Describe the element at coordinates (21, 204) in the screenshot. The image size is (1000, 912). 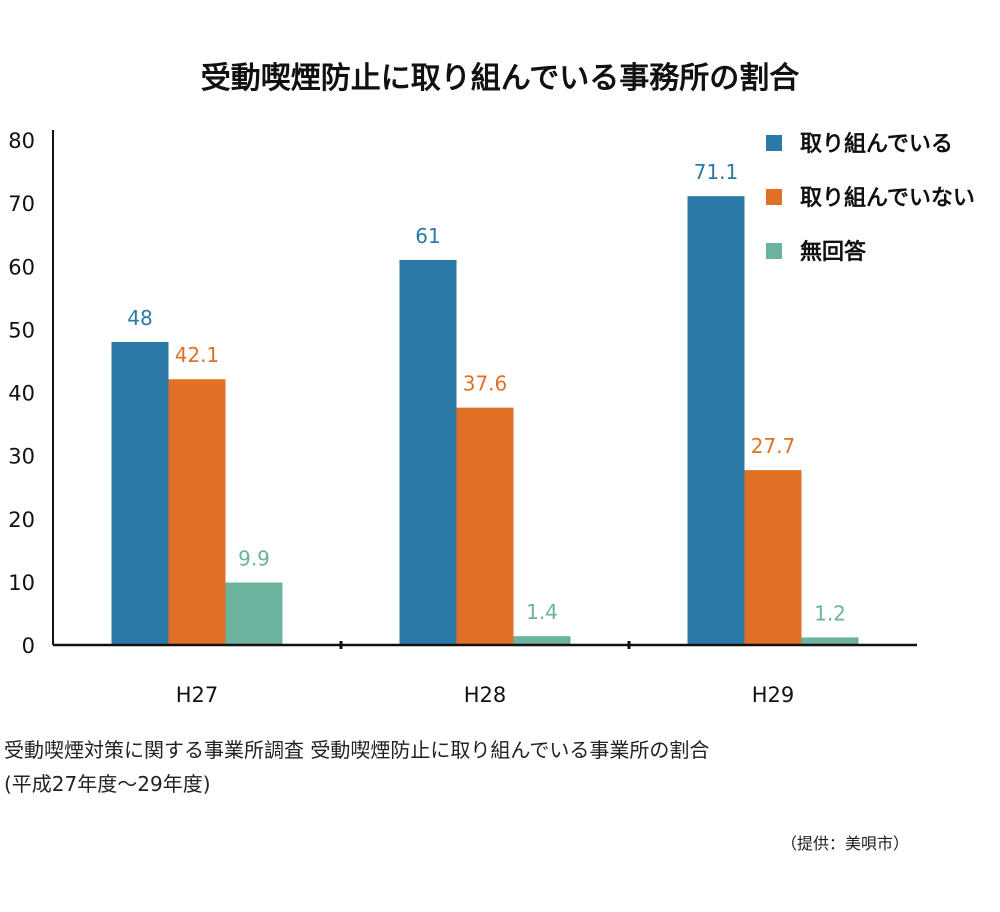
I see `y-tick-label: 70` at that location.